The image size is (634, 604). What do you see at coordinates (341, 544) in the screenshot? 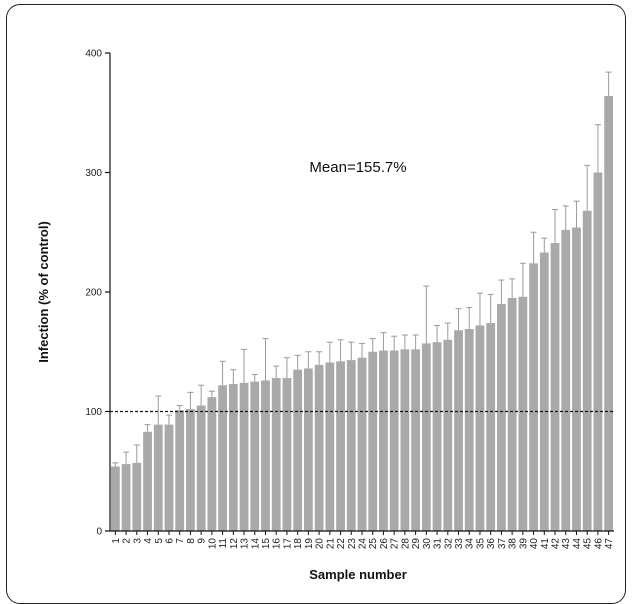
I see `x-tick-label: 22` at bounding box center [341, 544].